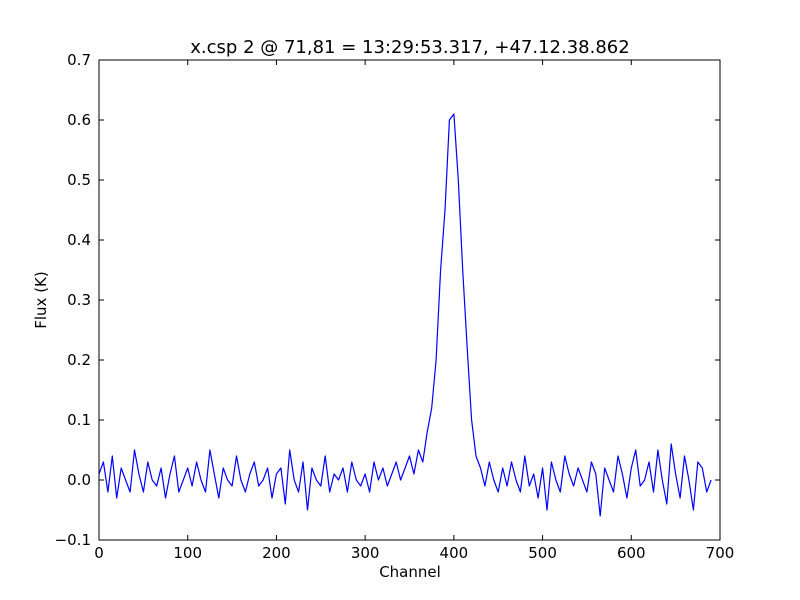 This screenshot has width=800, height=600. Describe the element at coordinates (542, 553) in the screenshot. I see `x-tick-label: 500` at that location.